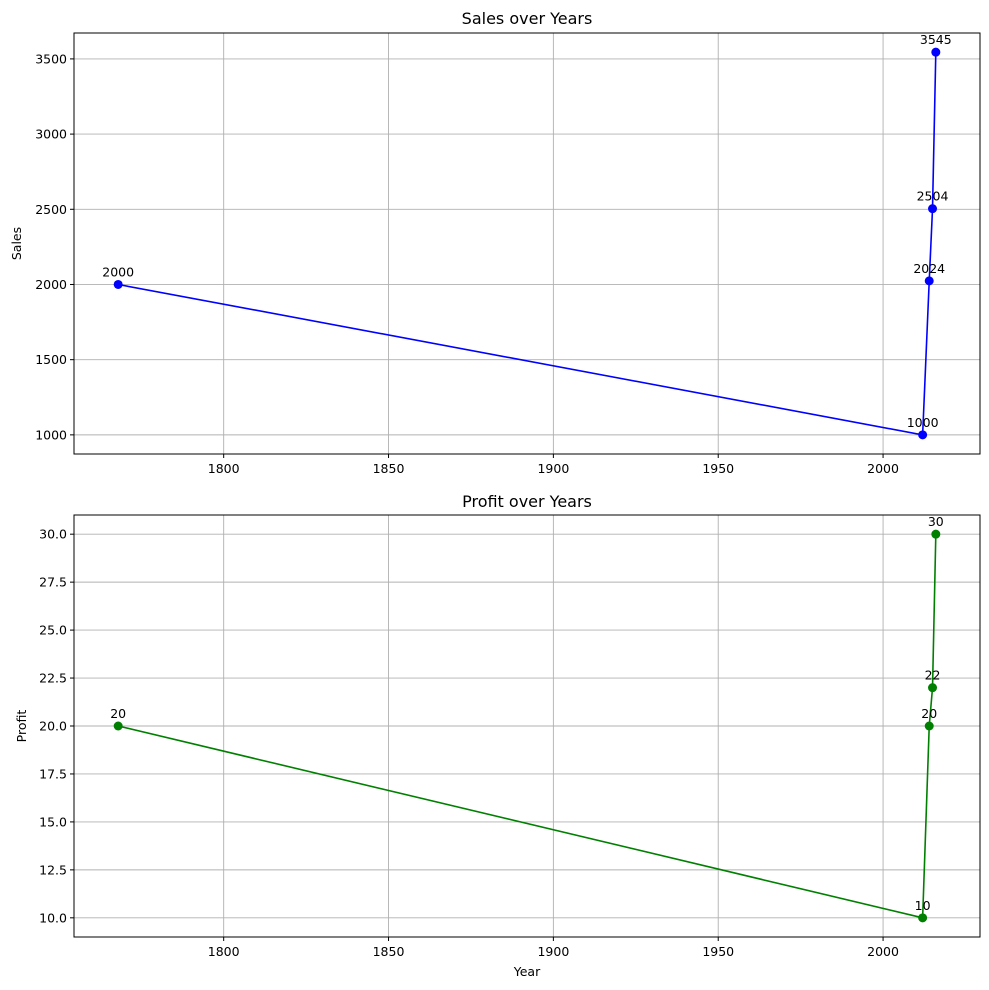  Describe the element at coordinates (527, 501) in the screenshot. I see `chart-2-title: Profit over Years` at that location.